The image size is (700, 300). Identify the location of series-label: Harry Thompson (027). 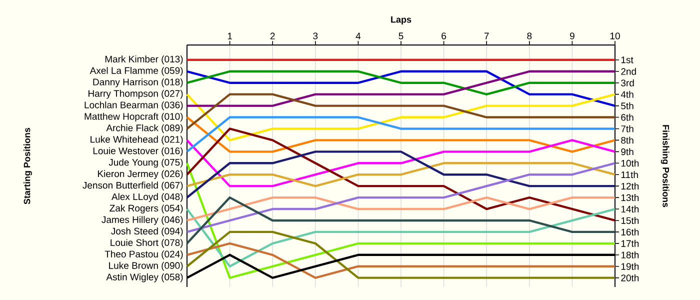
(135, 94).